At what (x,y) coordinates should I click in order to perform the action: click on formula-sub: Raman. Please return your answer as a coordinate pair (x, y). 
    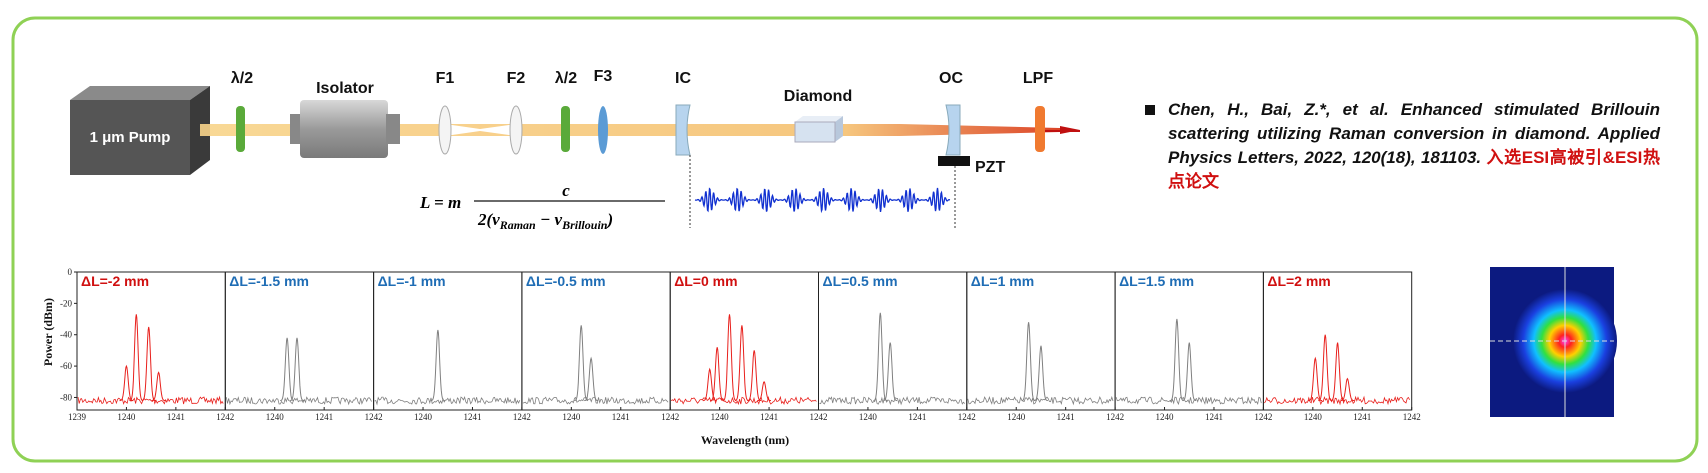
    Looking at the image, I should click on (517, 225).